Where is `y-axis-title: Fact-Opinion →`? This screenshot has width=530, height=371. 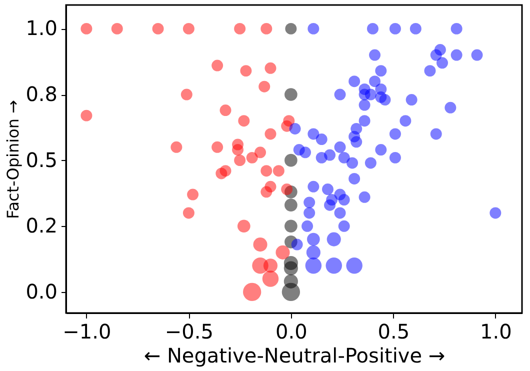
y-axis-title: Fact-Opinion → is located at coordinates (13, 160).